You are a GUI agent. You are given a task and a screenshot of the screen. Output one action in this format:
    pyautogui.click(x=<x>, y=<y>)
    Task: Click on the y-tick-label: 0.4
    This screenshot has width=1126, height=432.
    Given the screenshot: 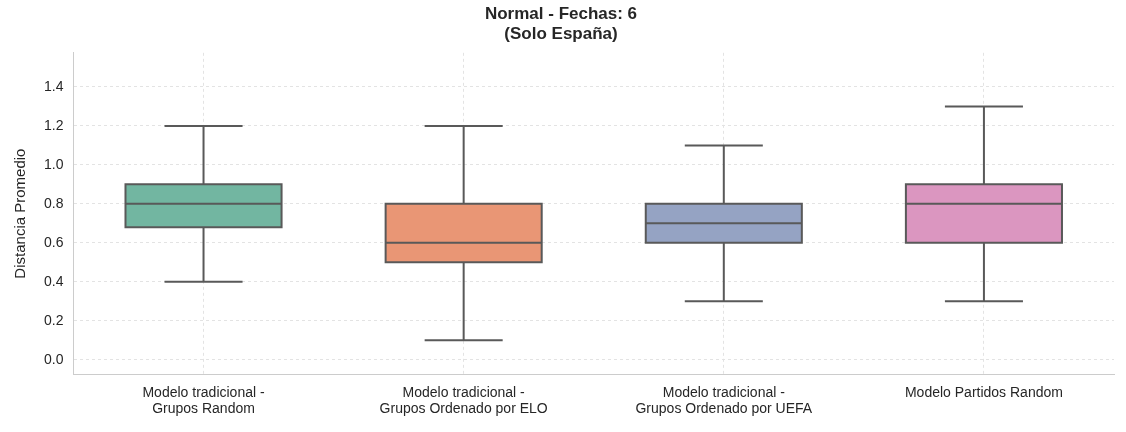 What is the action you would take?
    pyautogui.click(x=53, y=280)
    